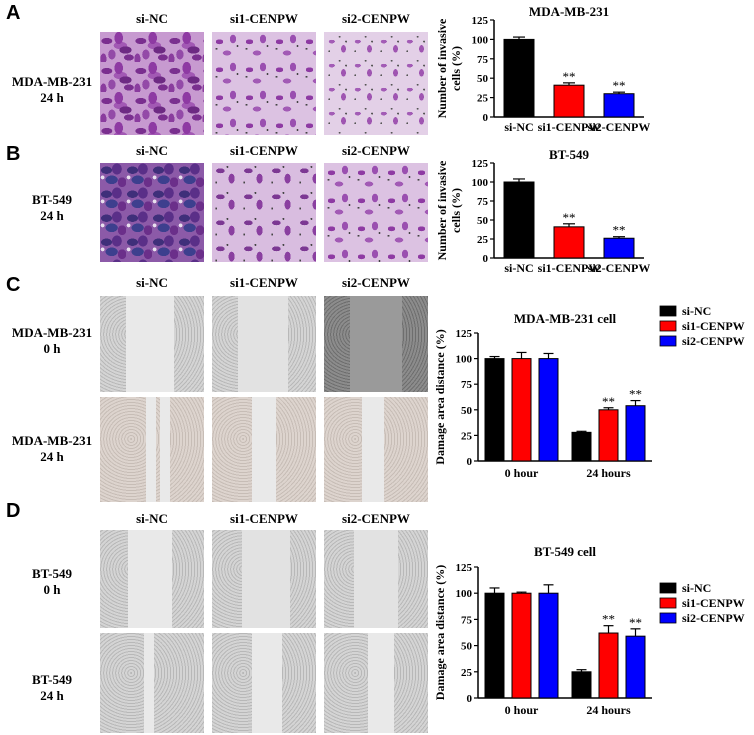  What do you see at coordinates (13, 511) in the screenshot?
I see `panel-letter-d: D` at bounding box center [13, 511].